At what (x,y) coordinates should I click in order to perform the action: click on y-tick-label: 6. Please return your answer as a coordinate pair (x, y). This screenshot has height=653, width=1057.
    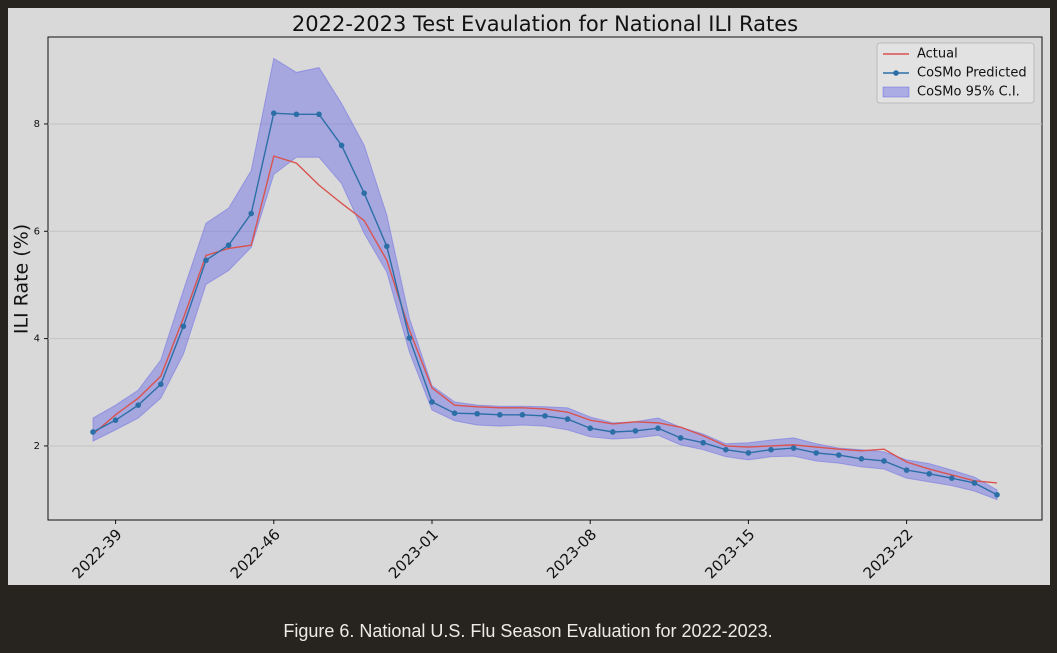
    Looking at the image, I should click on (37, 231).